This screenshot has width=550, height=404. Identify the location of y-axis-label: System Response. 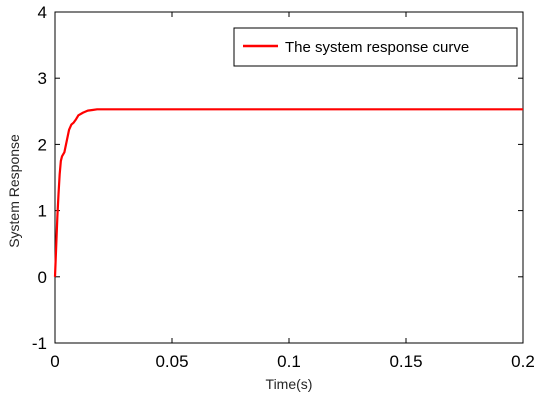
(14, 191).